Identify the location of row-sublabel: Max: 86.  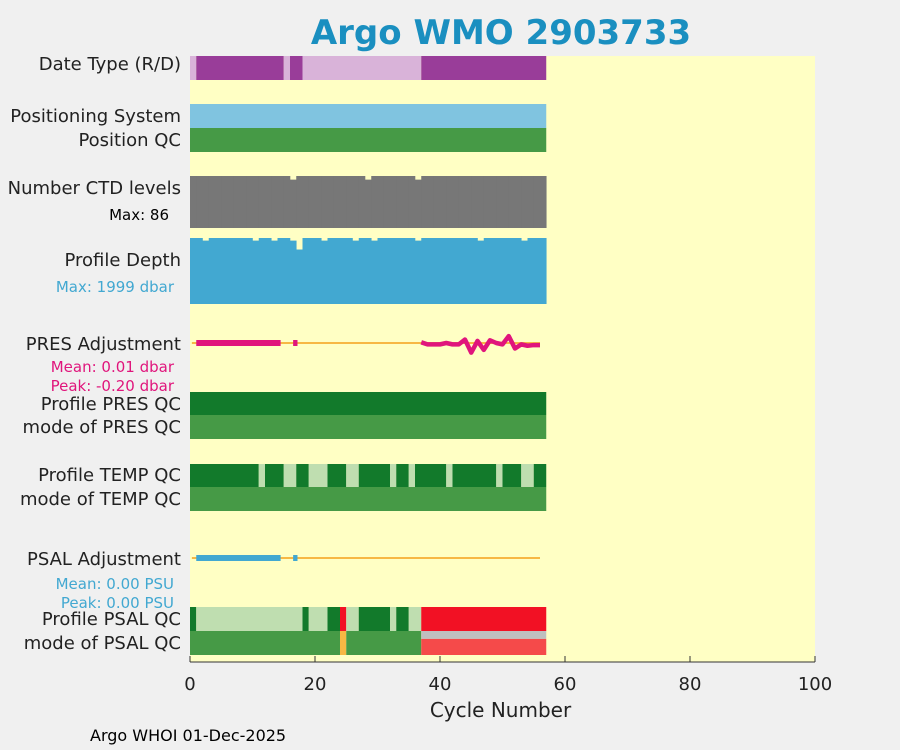
(139, 215).